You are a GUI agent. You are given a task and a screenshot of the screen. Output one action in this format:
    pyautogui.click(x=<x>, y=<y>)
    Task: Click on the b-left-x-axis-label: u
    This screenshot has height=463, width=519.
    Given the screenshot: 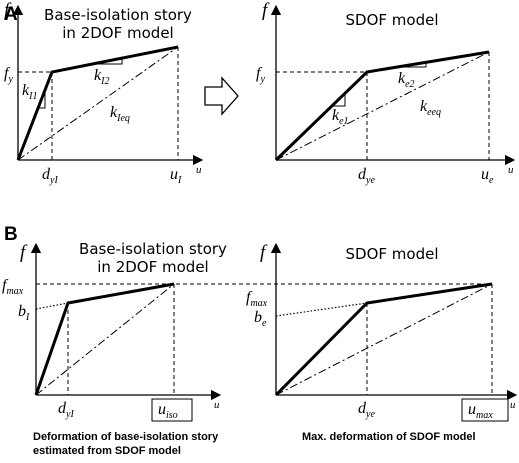 What is the action you would take?
    pyautogui.click(x=217, y=405)
    